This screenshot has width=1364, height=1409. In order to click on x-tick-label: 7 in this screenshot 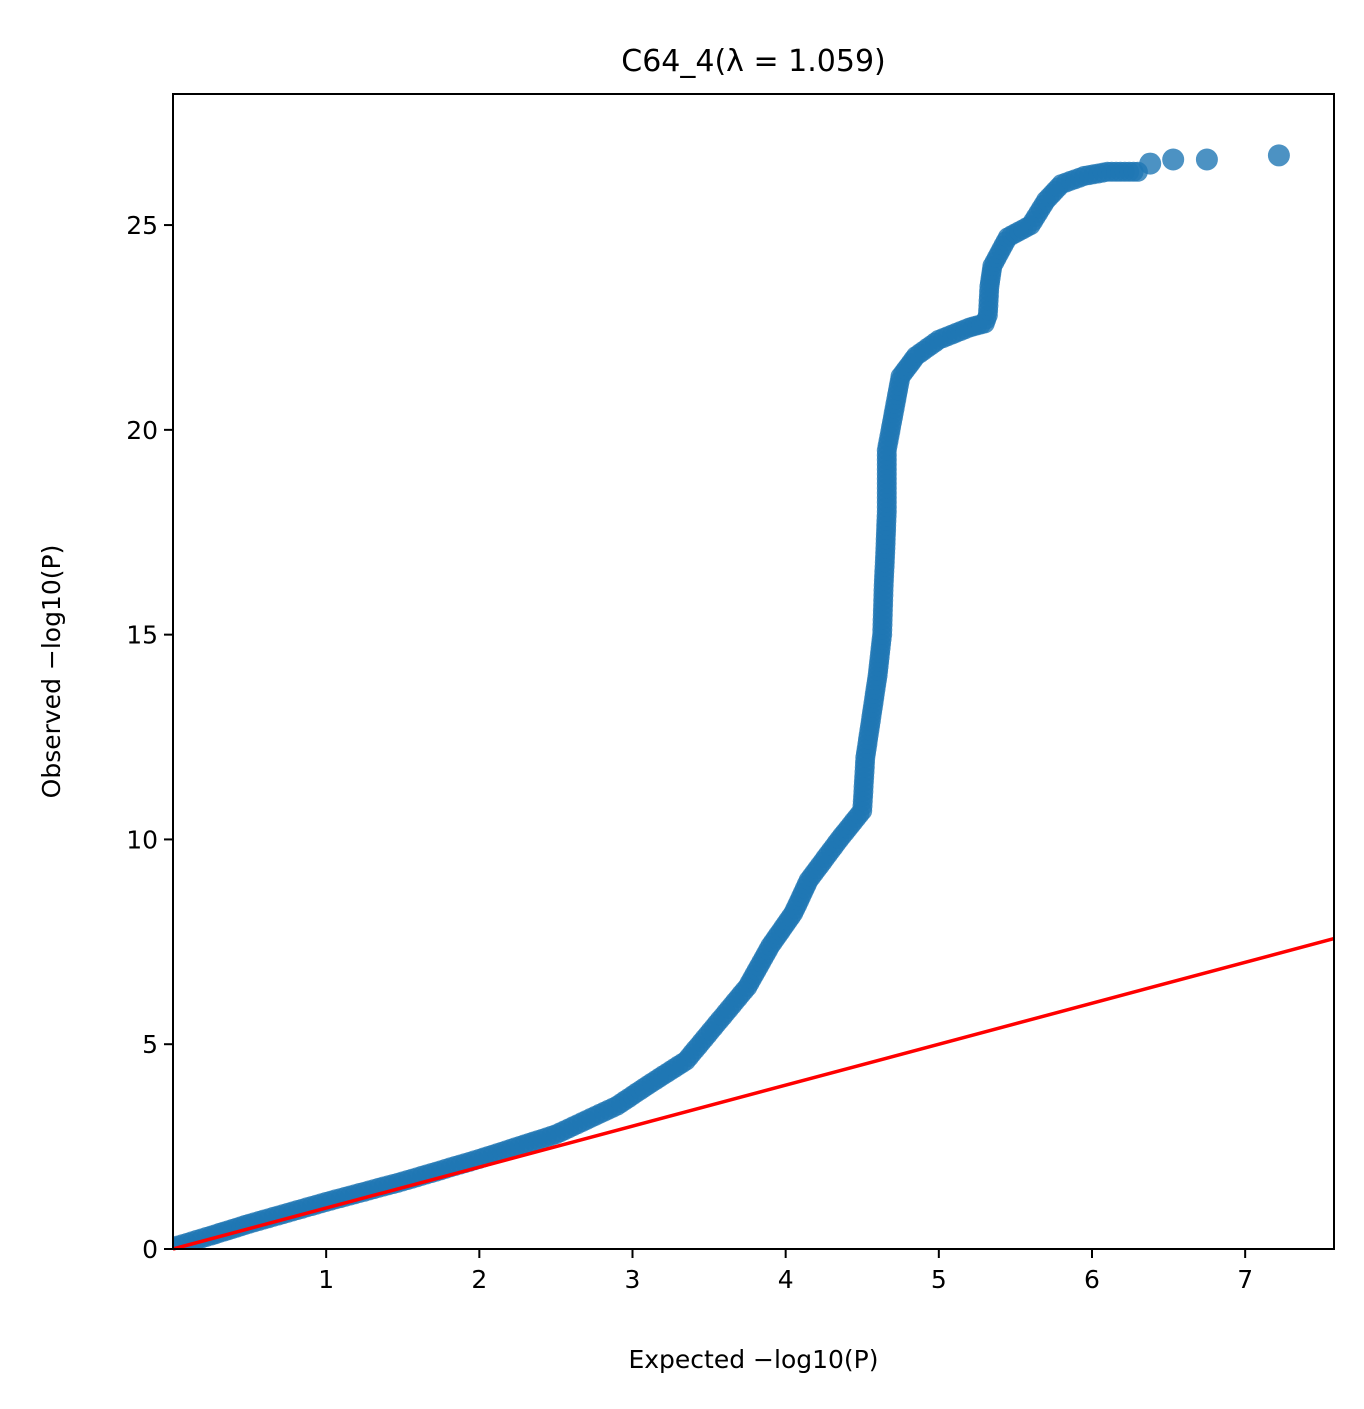, I will do `click(1245, 1279)`.